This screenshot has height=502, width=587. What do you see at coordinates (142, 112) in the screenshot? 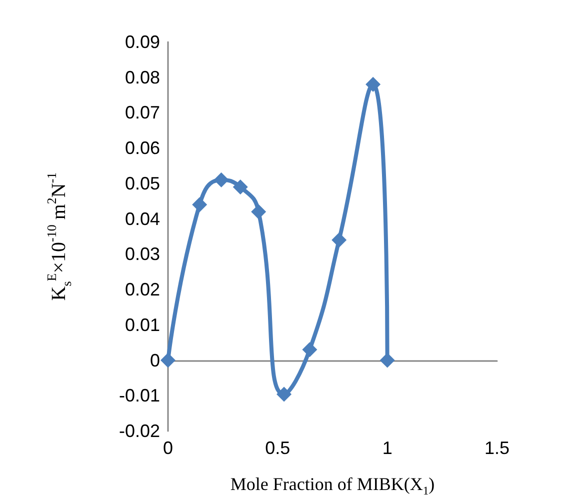
I see `y-tick-label: 0.07` at bounding box center [142, 112].